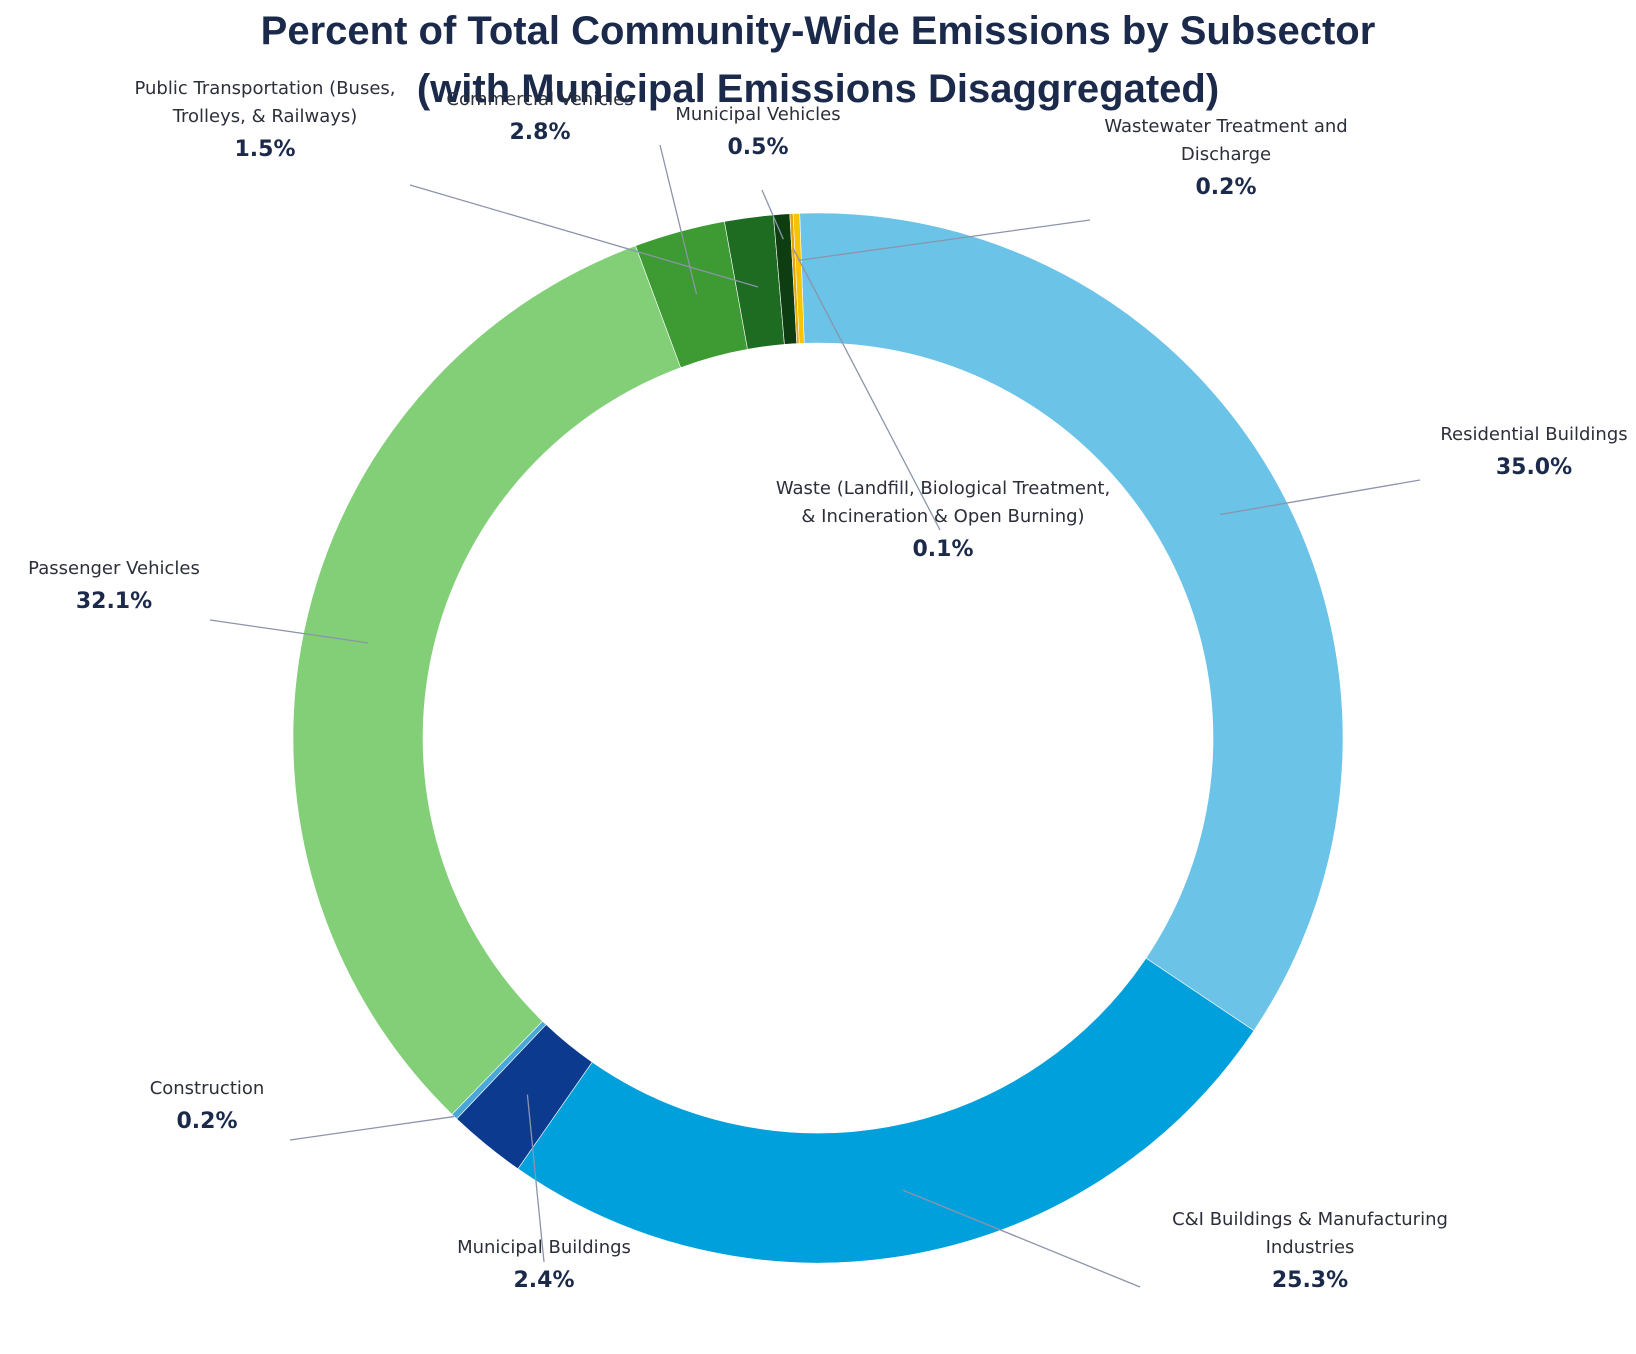  What do you see at coordinates (942, 549) in the screenshot?
I see `slice-value-waste-landfill-biological-treatment-incineration-open-burning: 0.1%` at bounding box center [942, 549].